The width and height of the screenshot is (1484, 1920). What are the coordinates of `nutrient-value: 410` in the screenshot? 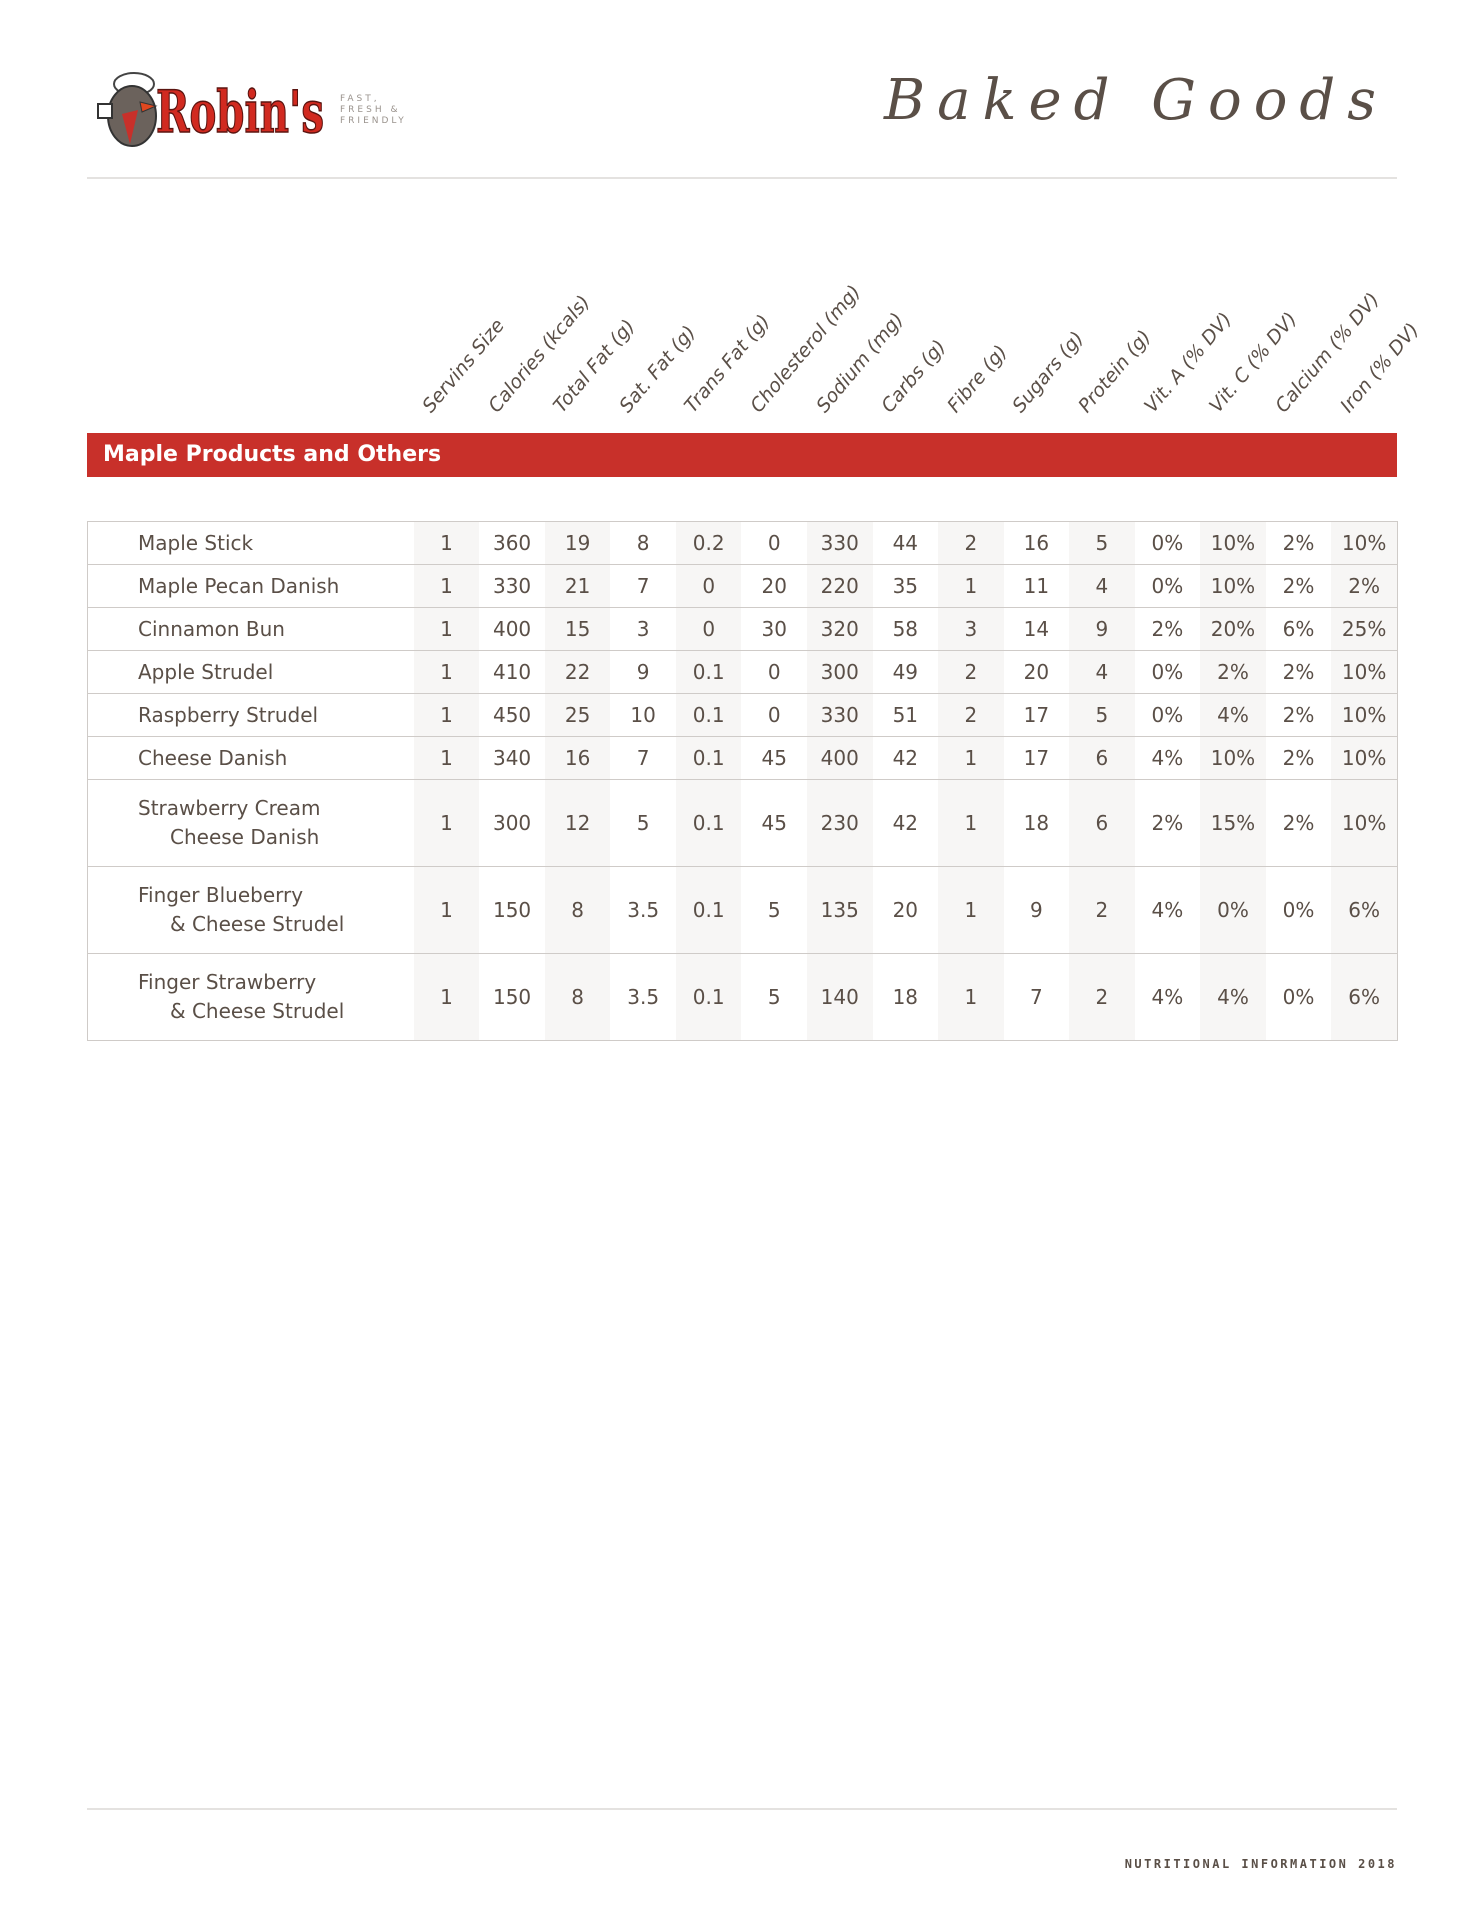 It's located at (512, 672).